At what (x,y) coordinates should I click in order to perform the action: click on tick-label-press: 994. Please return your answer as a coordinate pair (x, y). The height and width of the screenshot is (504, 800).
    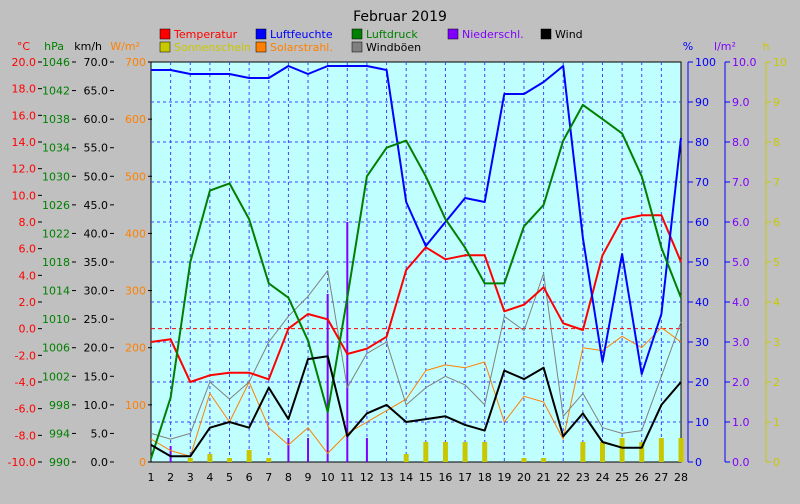
    Looking at the image, I should click on (59, 433).